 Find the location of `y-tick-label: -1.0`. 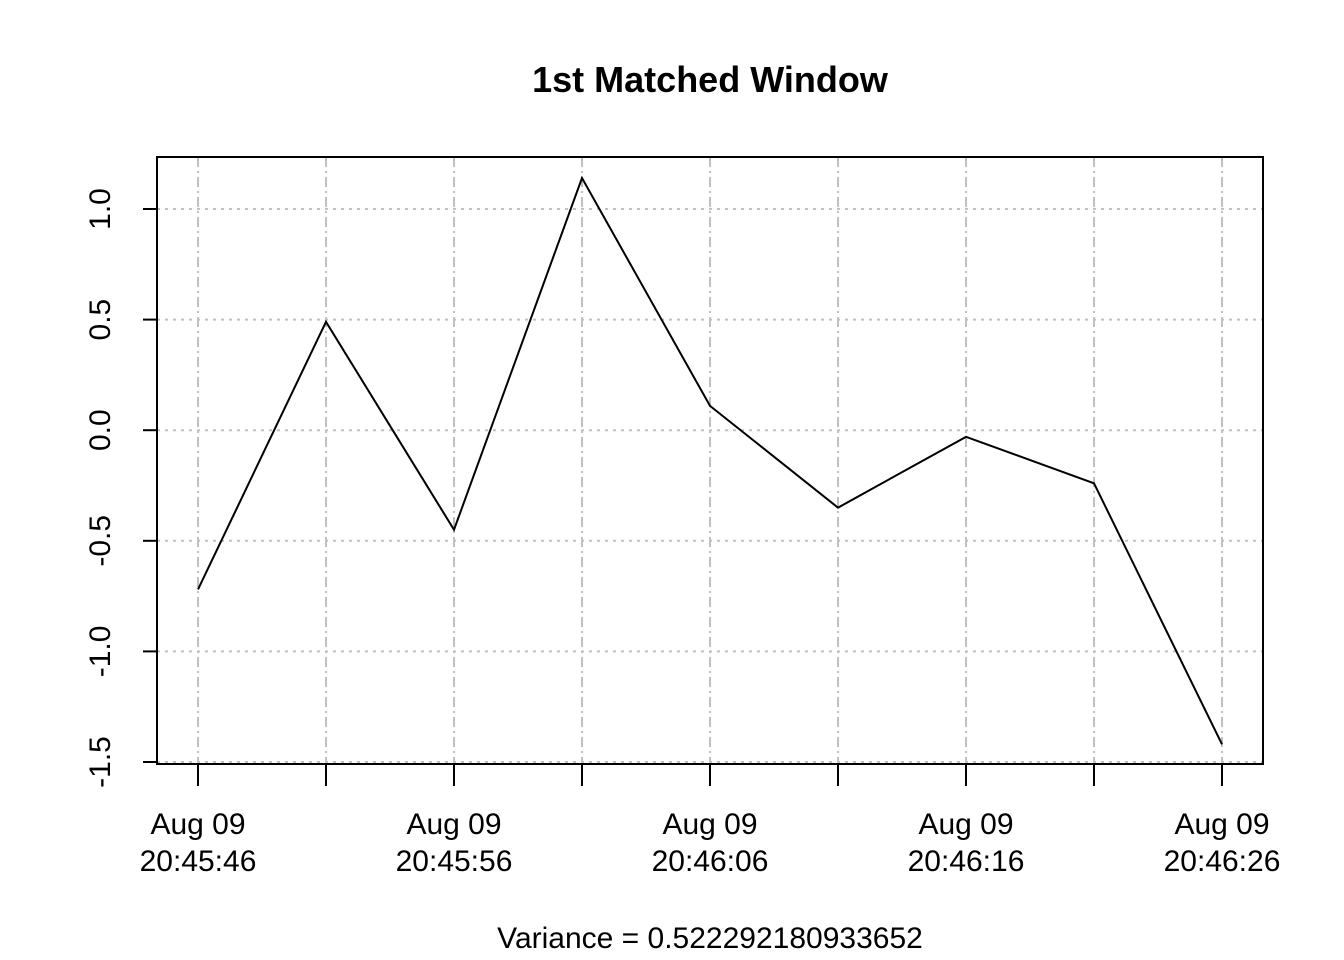

y-tick-label: -1.0 is located at coordinates (100, 652).